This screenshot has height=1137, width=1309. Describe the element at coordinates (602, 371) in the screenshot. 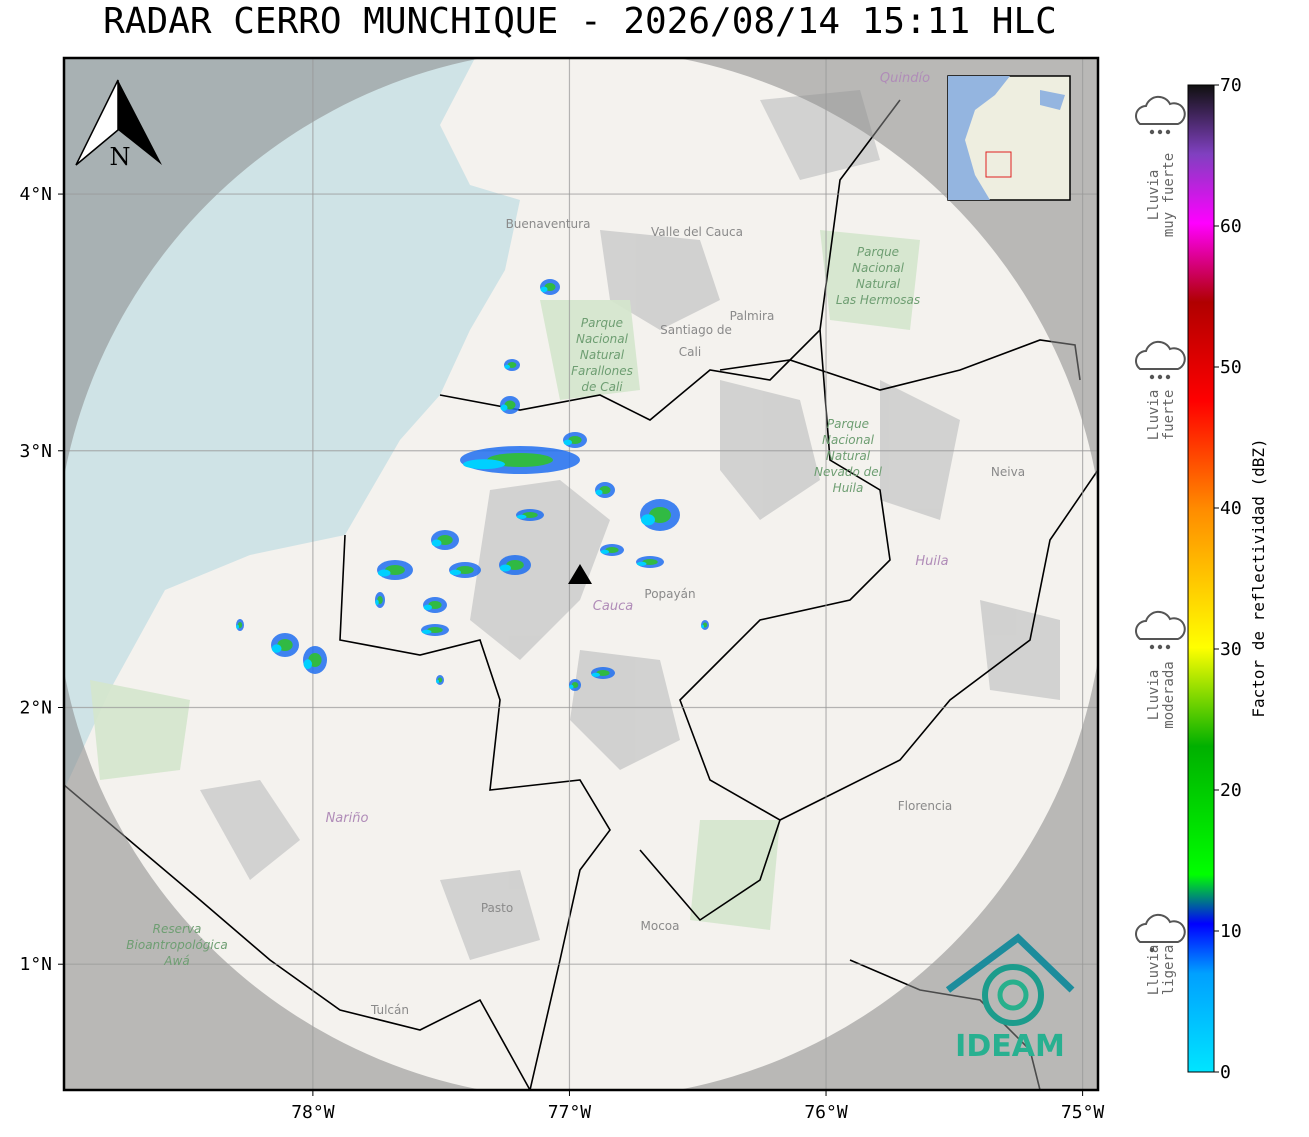

I see `park-label: Farallones` at that location.